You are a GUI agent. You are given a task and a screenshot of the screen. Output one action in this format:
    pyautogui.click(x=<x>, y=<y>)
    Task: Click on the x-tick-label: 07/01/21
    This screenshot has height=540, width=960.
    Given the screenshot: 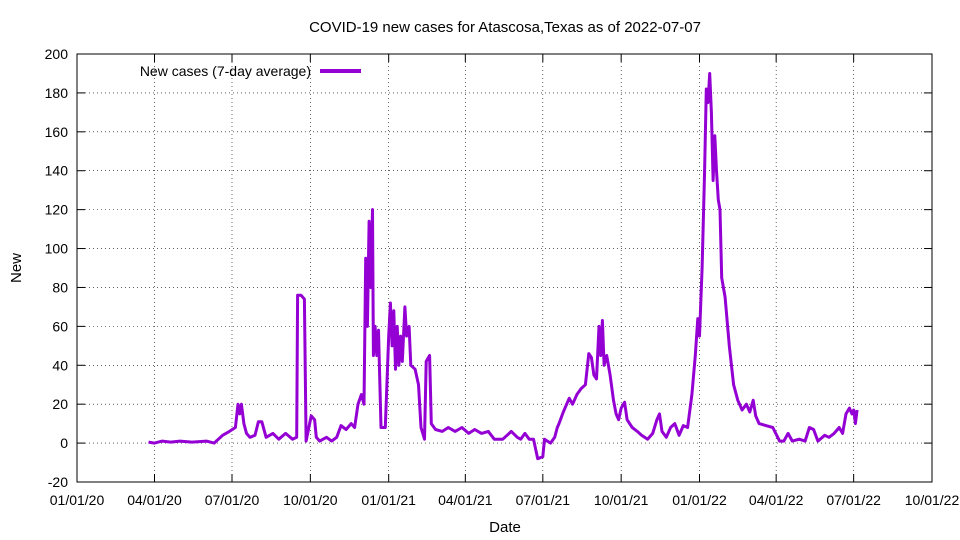 What is the action you would take?
    pyautogui.click(x=543, y=500)
    